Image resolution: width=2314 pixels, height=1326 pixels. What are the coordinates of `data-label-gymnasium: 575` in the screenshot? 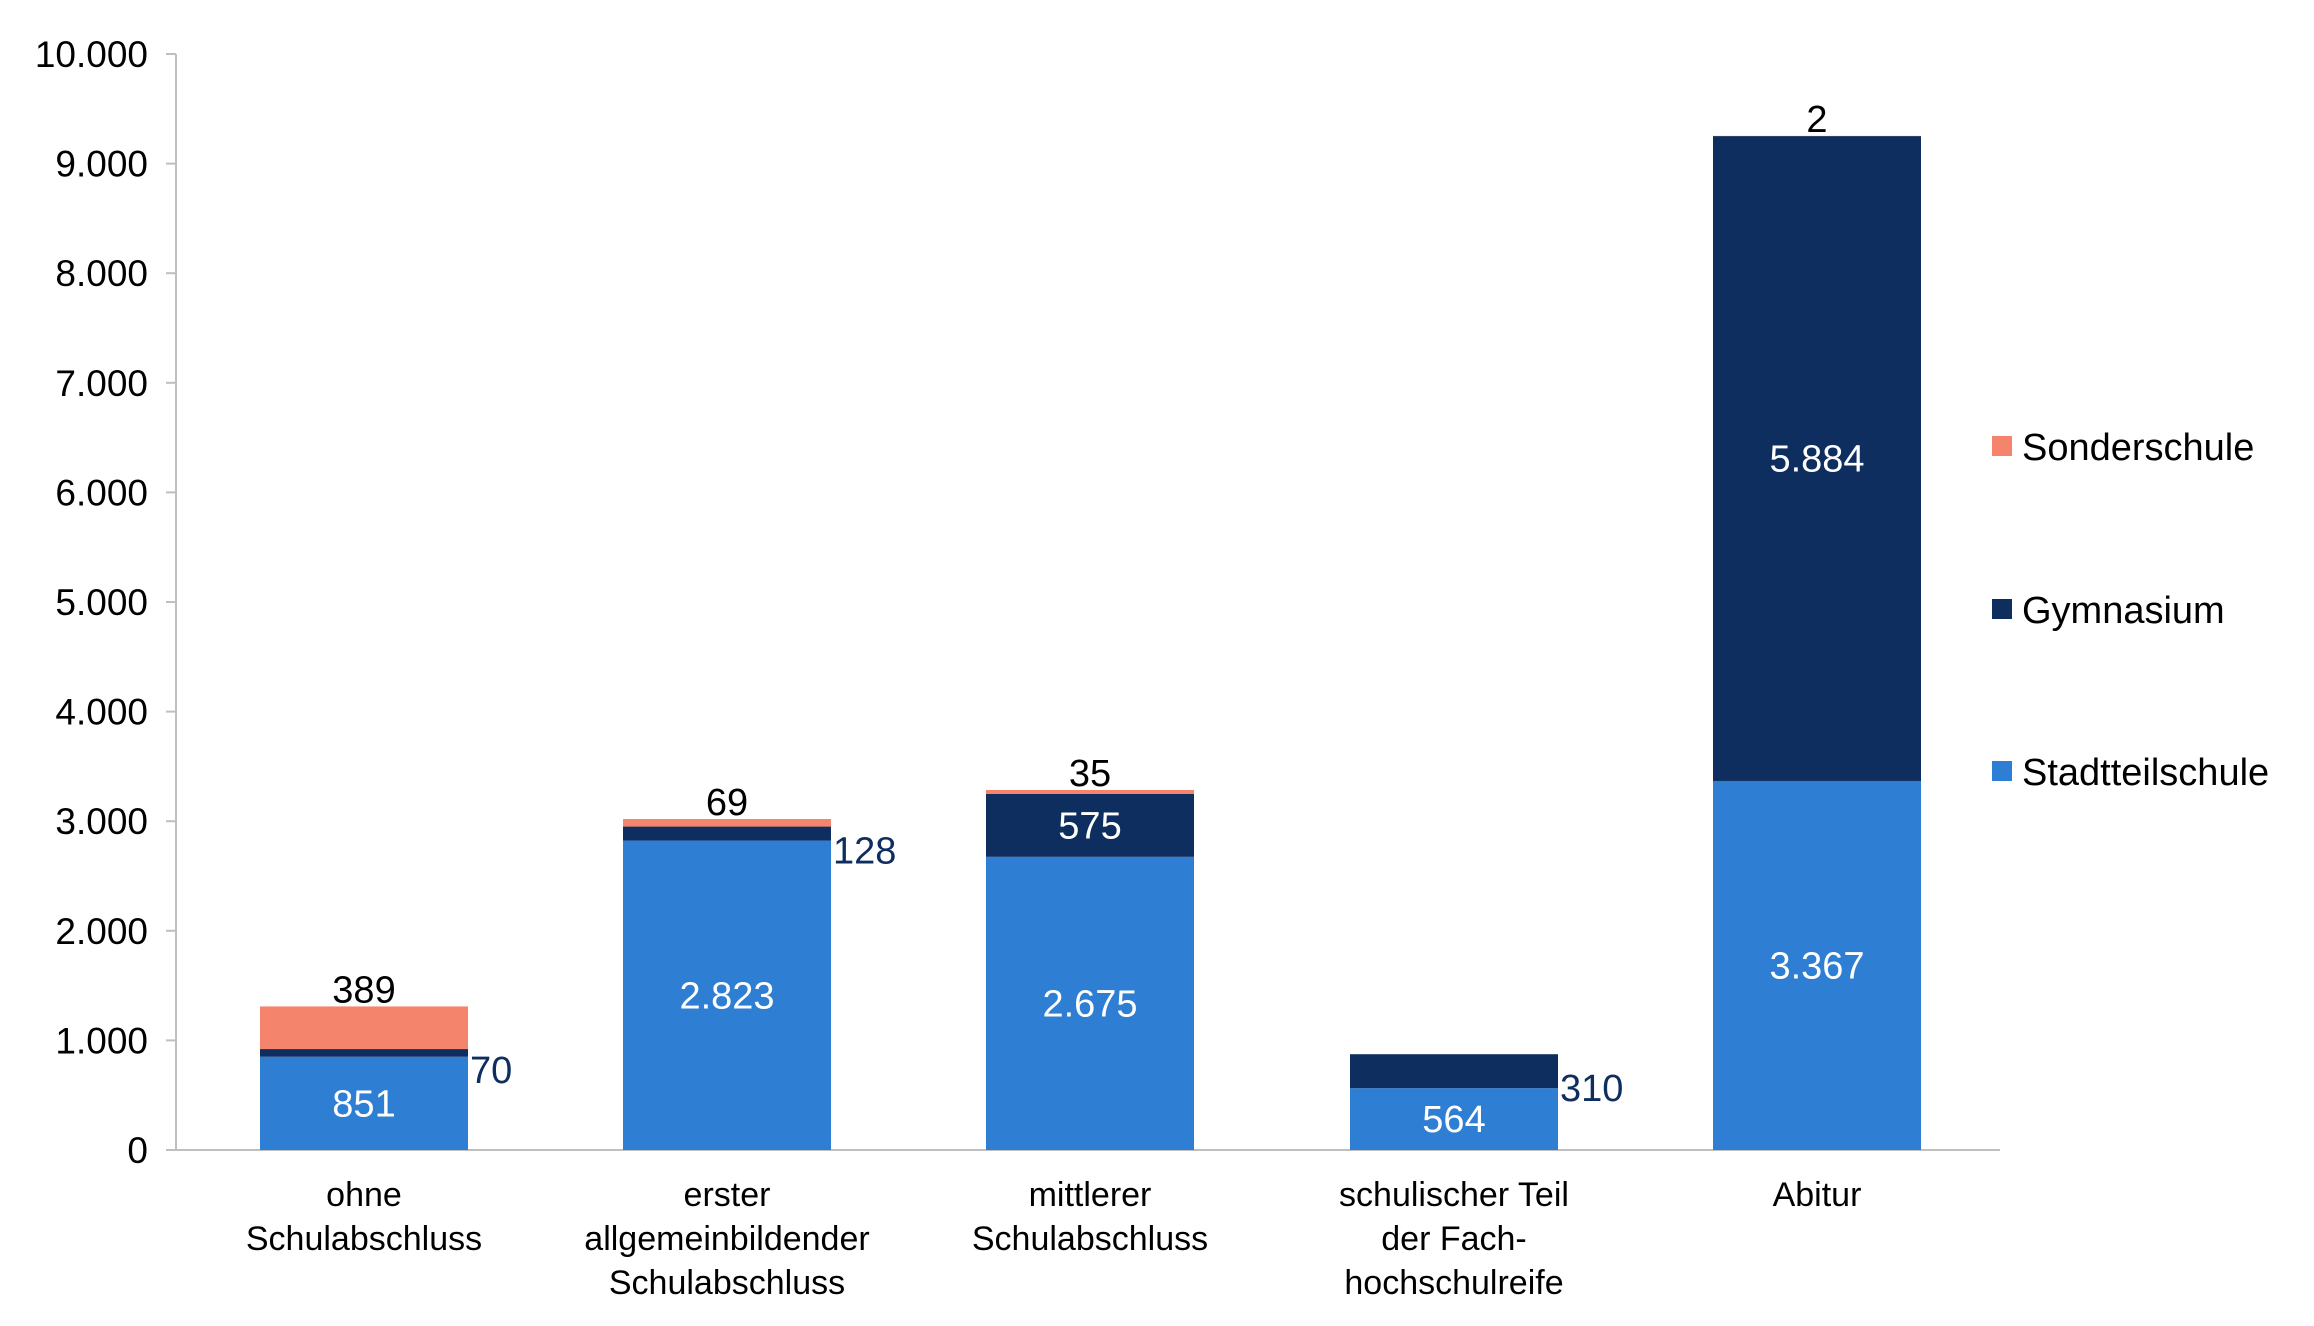 It's located at (1089, 826).